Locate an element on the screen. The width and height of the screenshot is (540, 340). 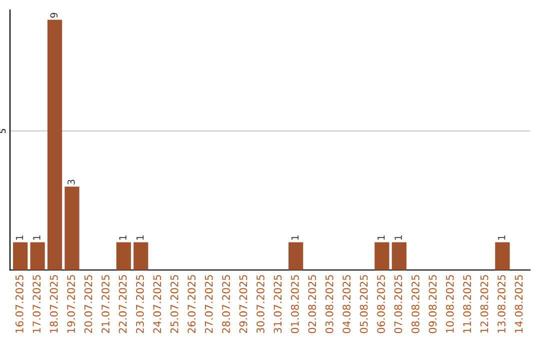
x-tick-label: 09.08.2025 is located at coordinates (432, 304).